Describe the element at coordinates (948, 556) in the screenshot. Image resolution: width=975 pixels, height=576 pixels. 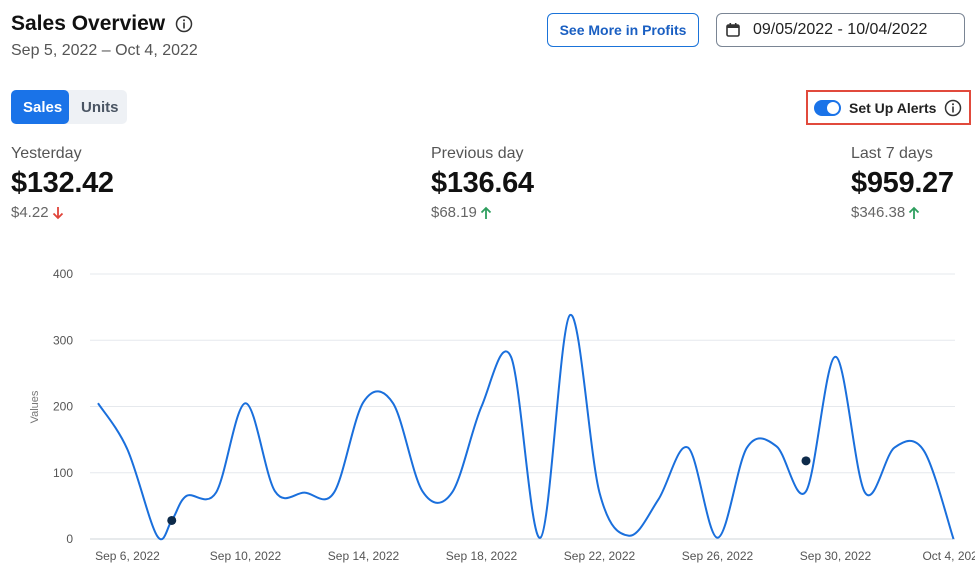
I see `x-tick-label: Oct 4, 2022` at that location.